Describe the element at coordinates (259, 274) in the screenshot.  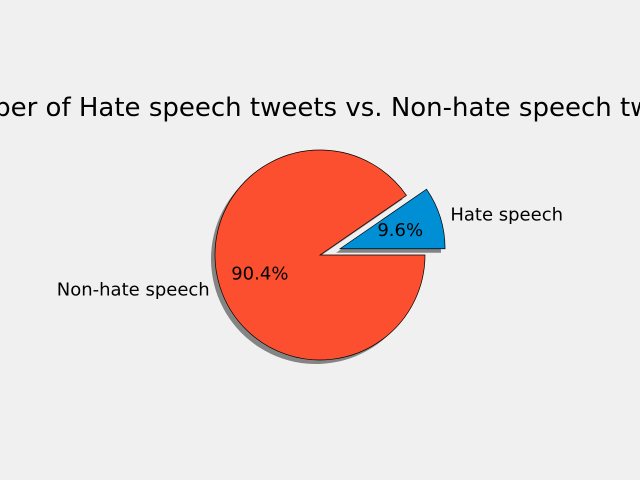
I see `slice-pct-non-hate-speech: 90.4%` at that location.